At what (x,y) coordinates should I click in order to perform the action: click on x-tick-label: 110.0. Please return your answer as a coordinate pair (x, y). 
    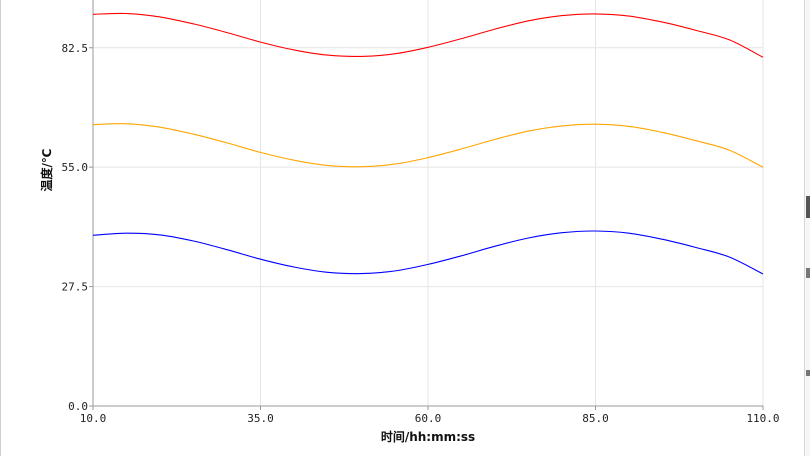
    Looking at the image, I should click on (762, 418).